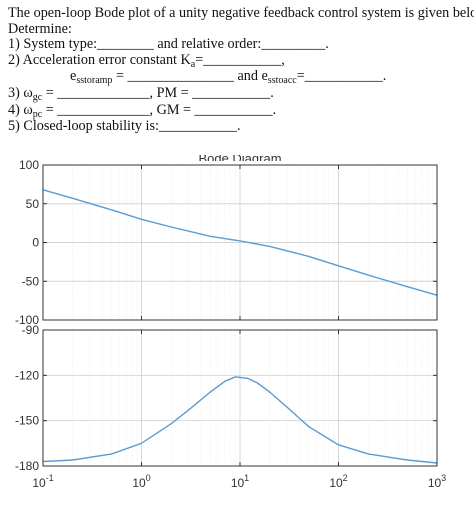 The height and width of the screenshot is (515, 474). Describe the element at coordinates (240, 481) in the screenshot. I see `phase-xtick-label: 10¹` at that location.